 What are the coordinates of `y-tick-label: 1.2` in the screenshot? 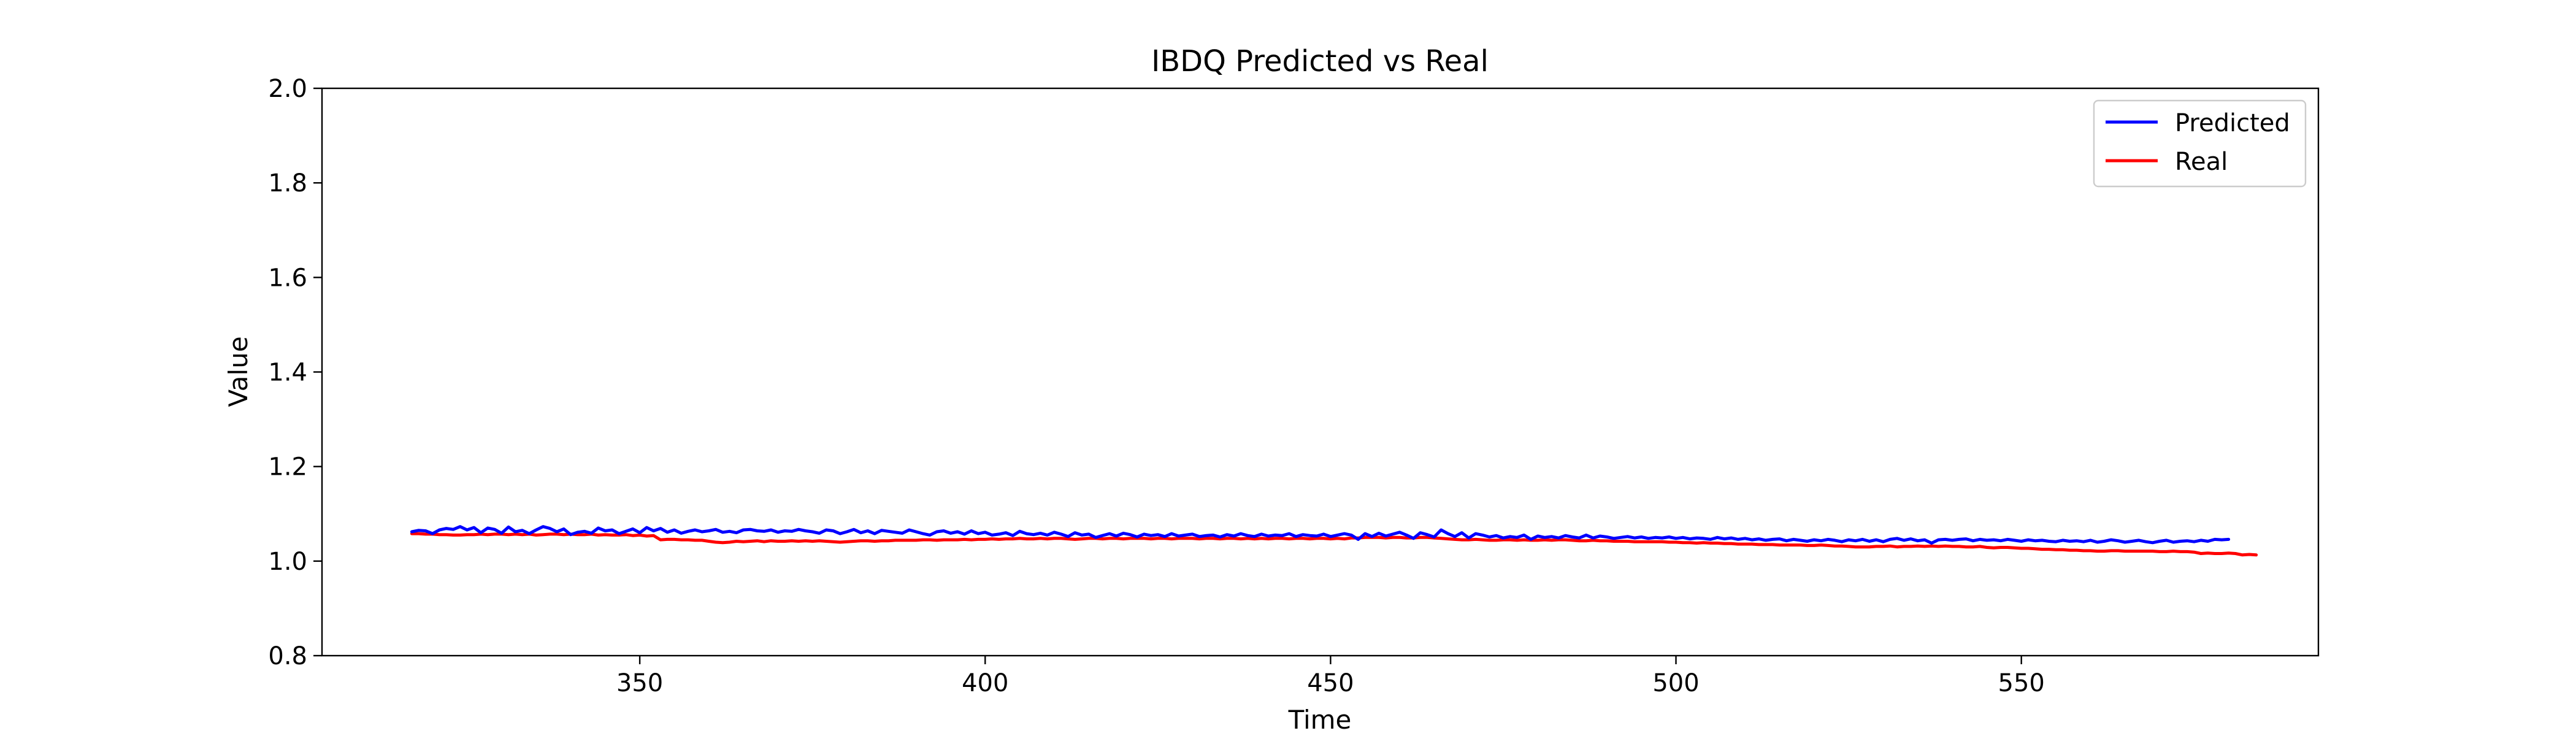 It's located at (287, 467).